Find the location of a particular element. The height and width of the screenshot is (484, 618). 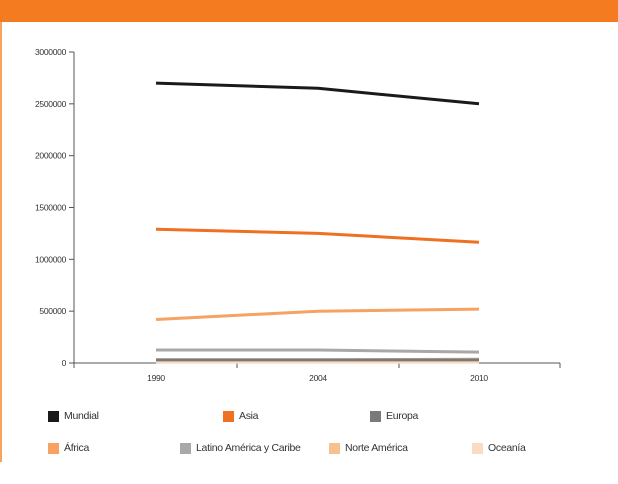

legend-item-africa: África is located at coordinates (68, 448).